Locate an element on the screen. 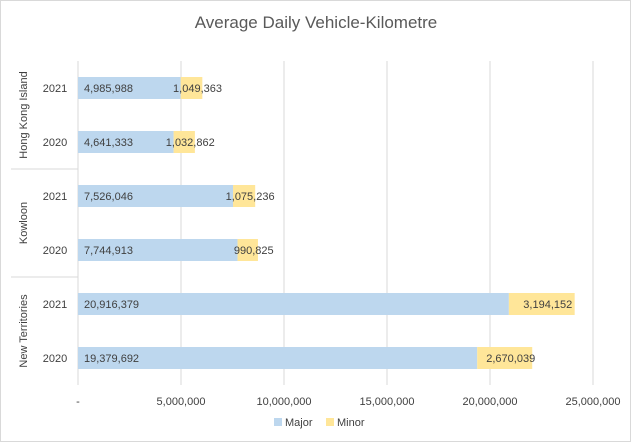  legend-label: Minor is located at coordinates (351, 423).